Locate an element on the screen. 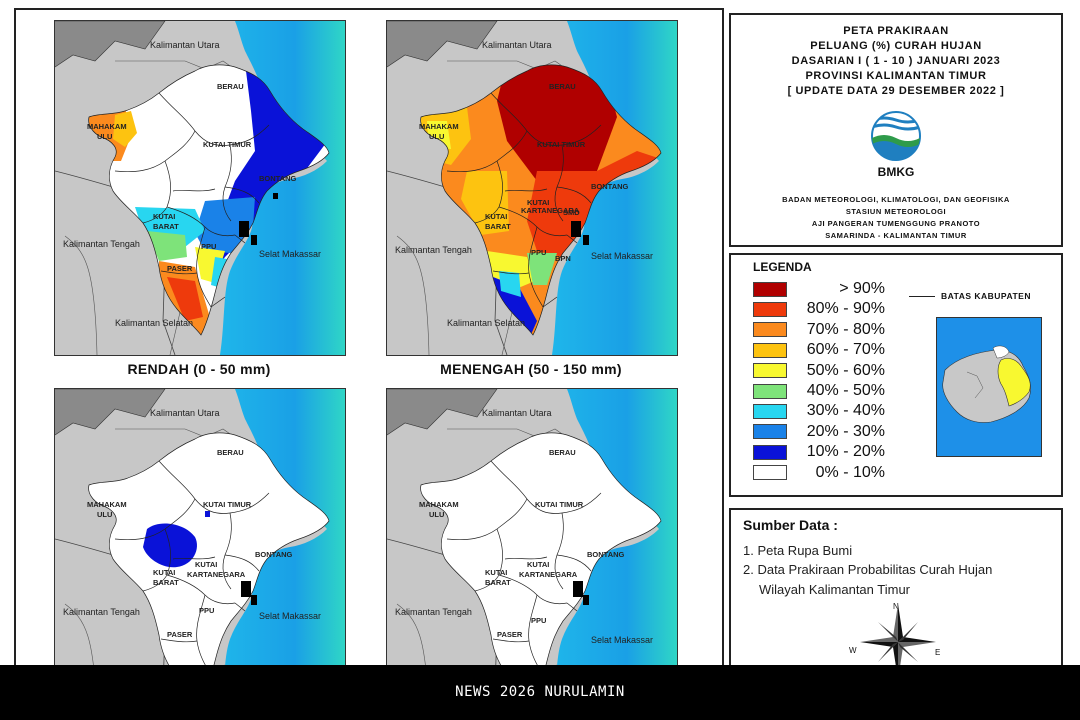  footer-bar: NEWS 2026 NURULAMIN is located at coordinates (540, 692).